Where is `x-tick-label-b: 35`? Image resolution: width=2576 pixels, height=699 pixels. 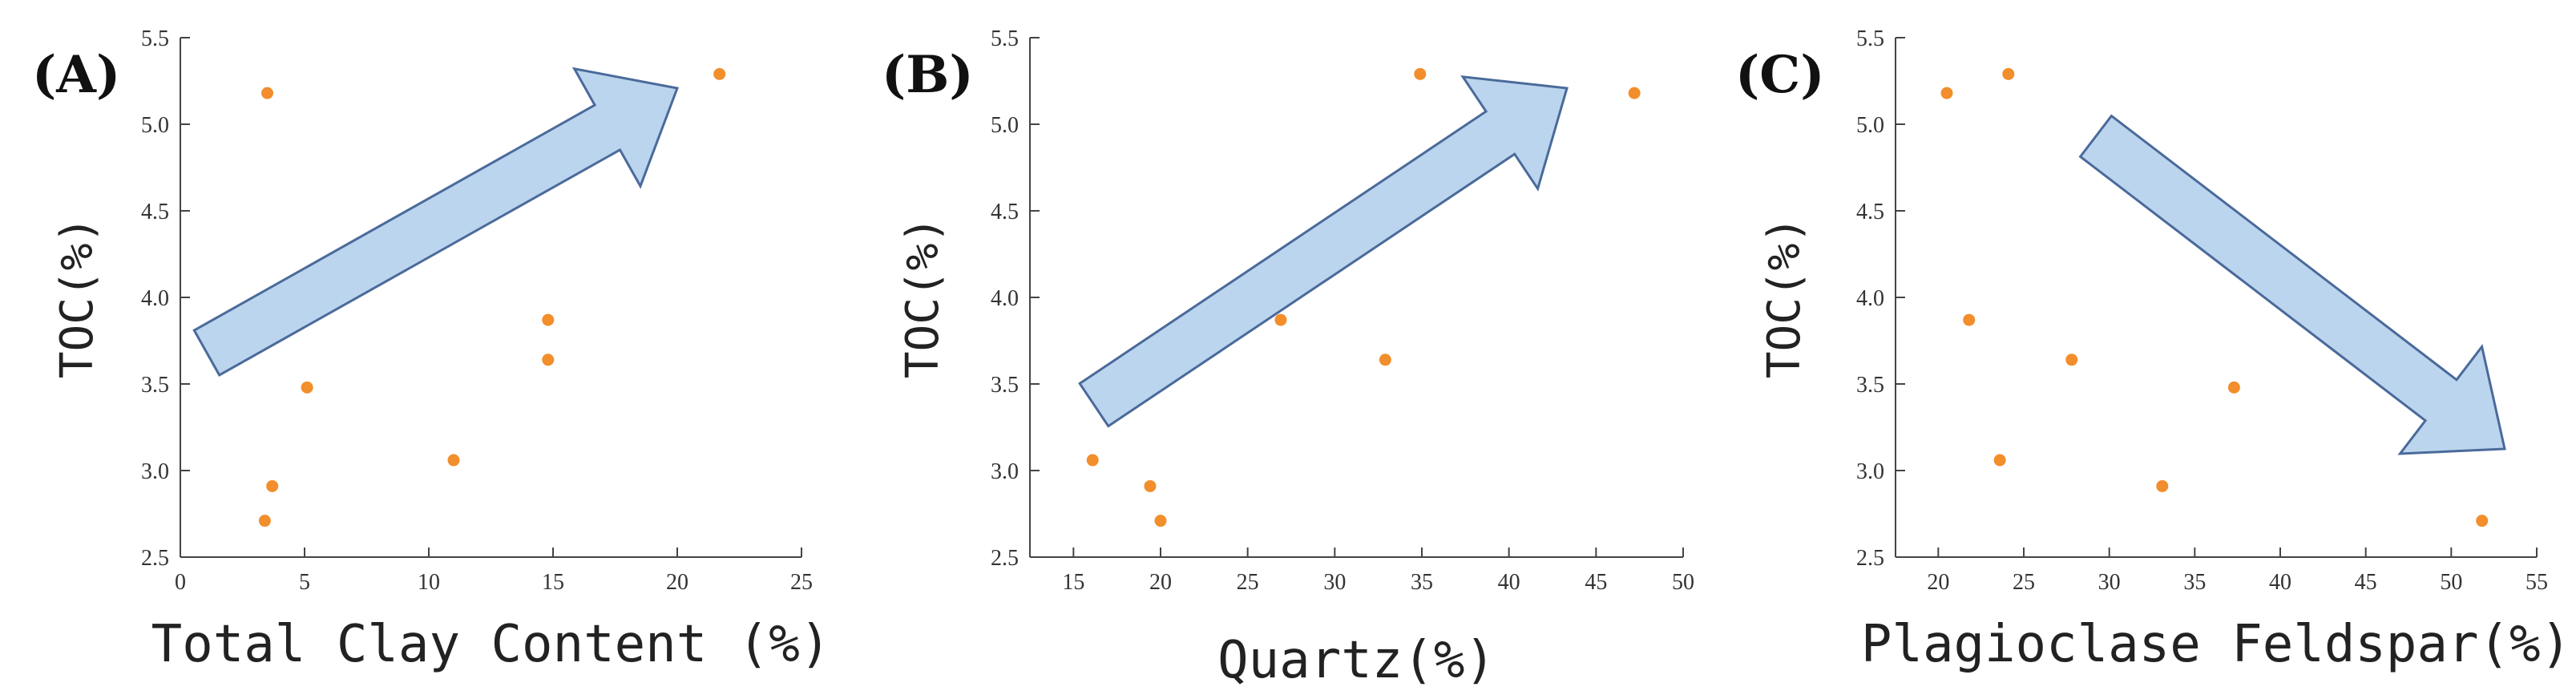
x-tick-label-b: 35 is located at coordinates (1422, 582).